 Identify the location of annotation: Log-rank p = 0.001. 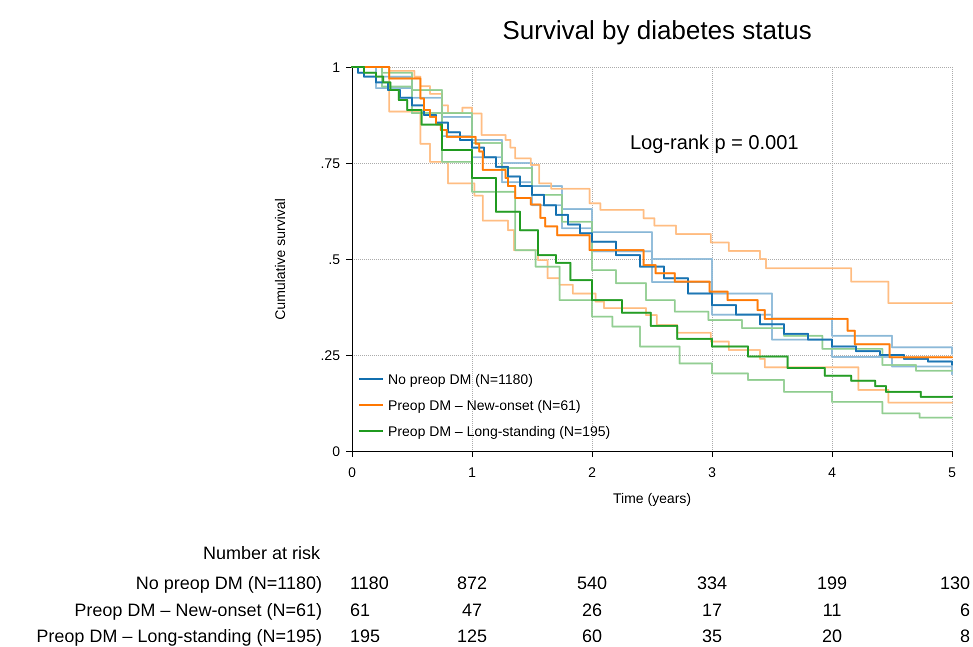
(714, 143).